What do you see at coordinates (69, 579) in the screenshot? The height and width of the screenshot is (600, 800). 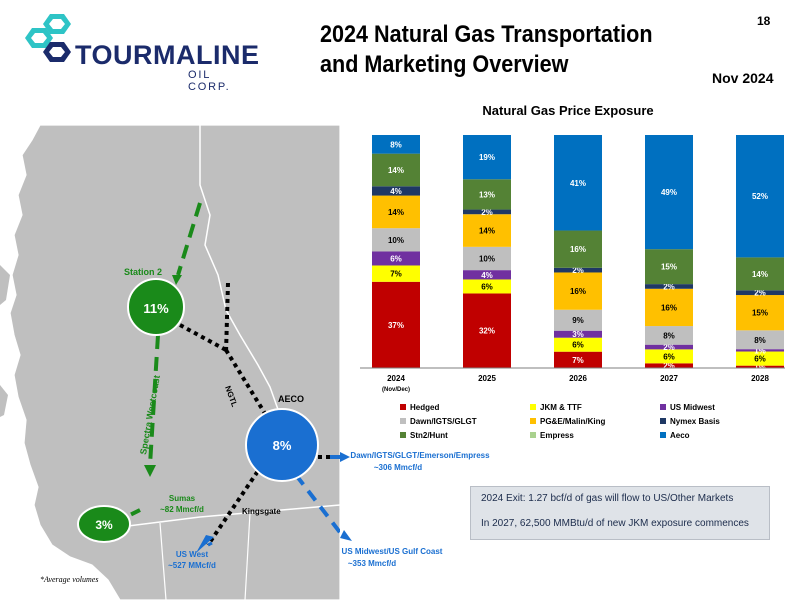 I see `footnote: *Average volumes` at bounding box center [69, 579].